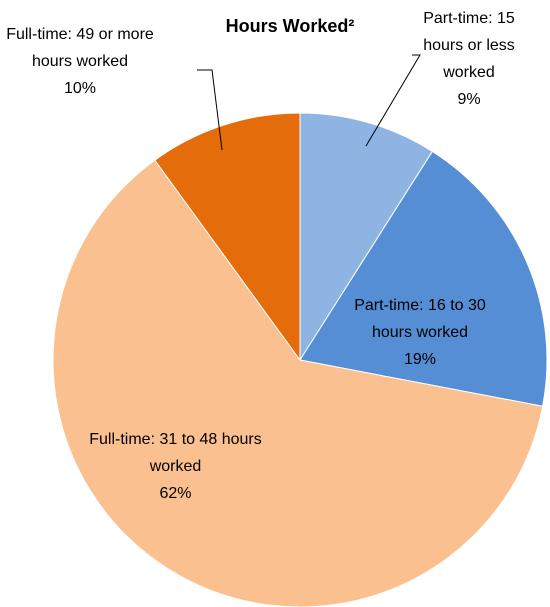 The width and height of the screenshot is (550, 607). Describe the element at coordinates (420, 359) in the screenshot. I see `label-value: 19%` at that location.